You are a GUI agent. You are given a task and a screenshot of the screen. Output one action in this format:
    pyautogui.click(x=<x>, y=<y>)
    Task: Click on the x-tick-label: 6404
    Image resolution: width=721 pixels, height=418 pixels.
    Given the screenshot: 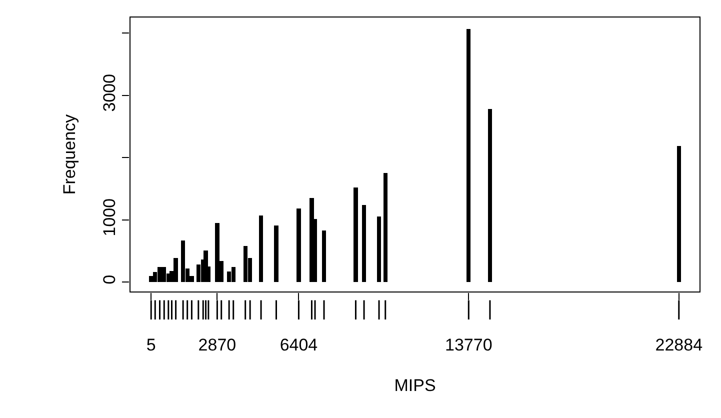 What is the action you would take?
    pyautogui.click(x=299, y=344)
    